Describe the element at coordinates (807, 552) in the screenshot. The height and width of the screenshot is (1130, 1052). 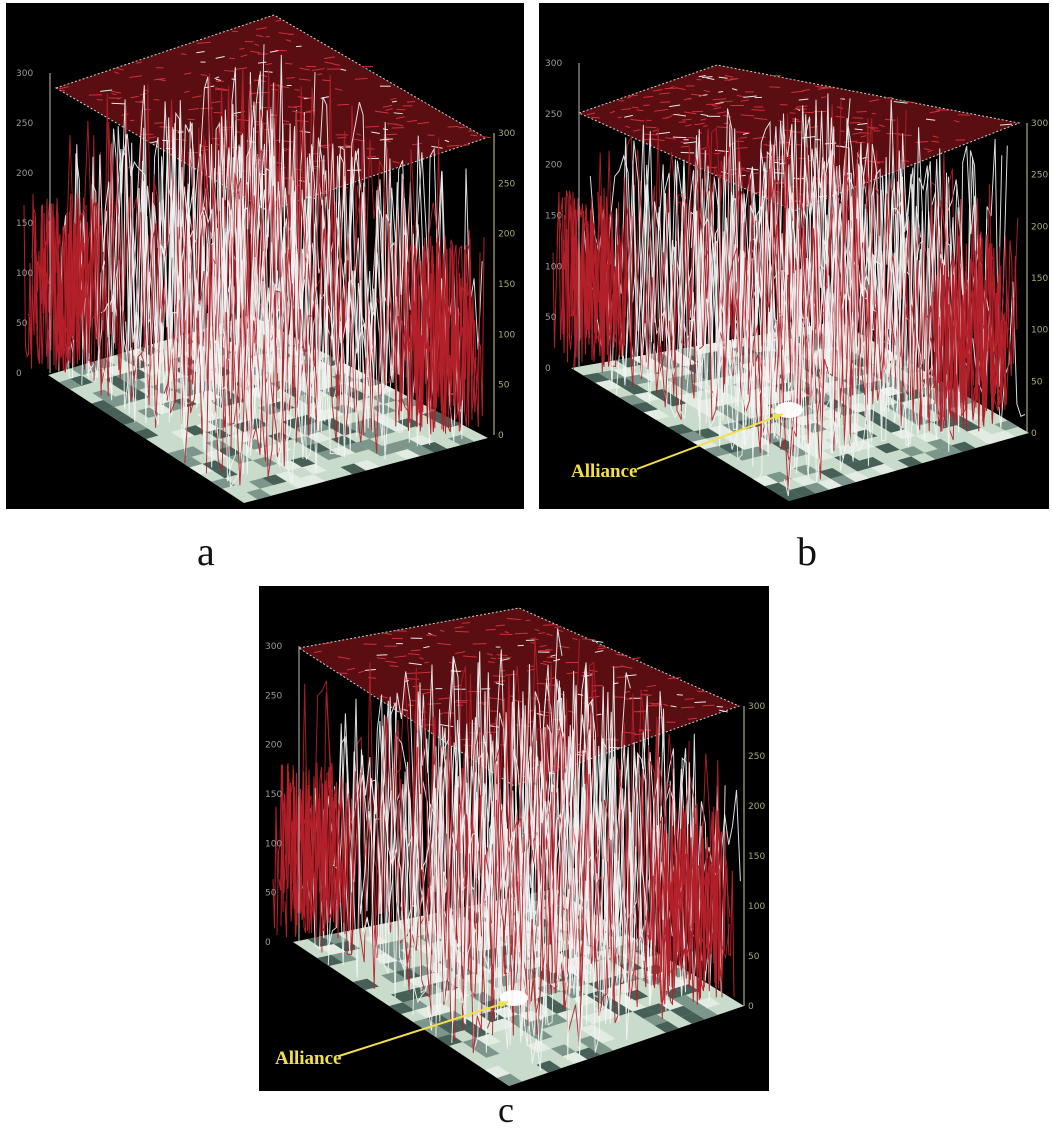
I see `caption-b: b` at that location.